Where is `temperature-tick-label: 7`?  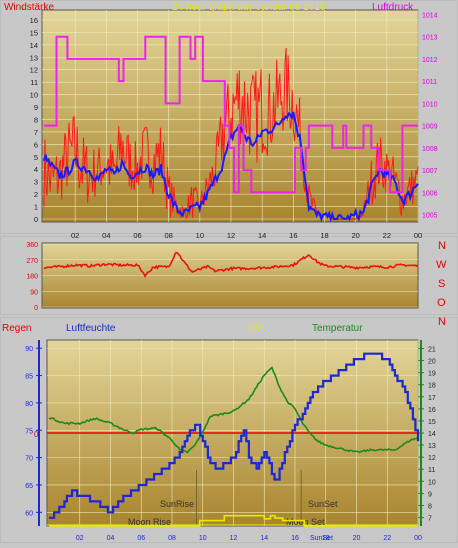 temperature-tick-label: 7 is located at coordinates (430, 519).